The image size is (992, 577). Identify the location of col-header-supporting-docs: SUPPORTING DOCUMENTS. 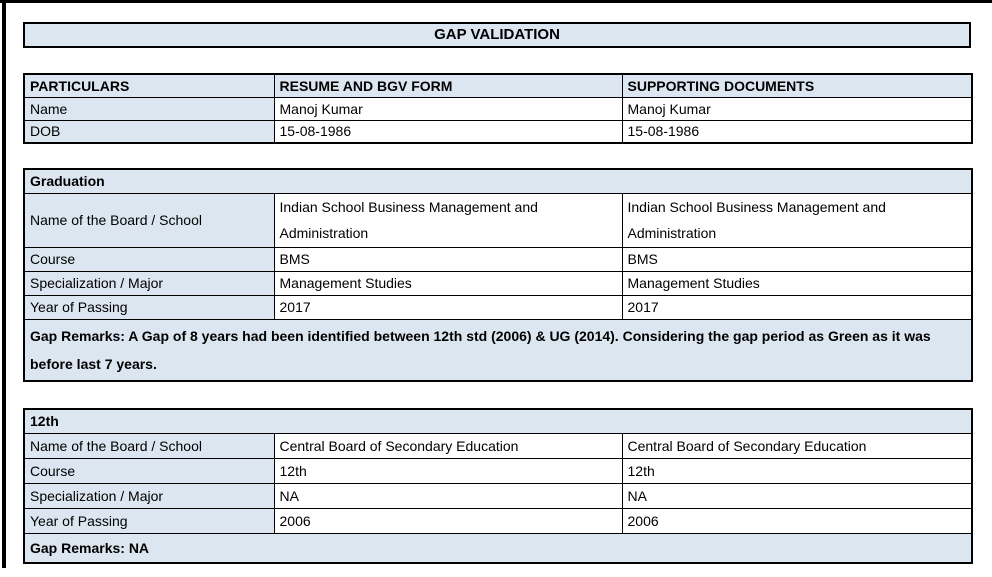
(797, 85).